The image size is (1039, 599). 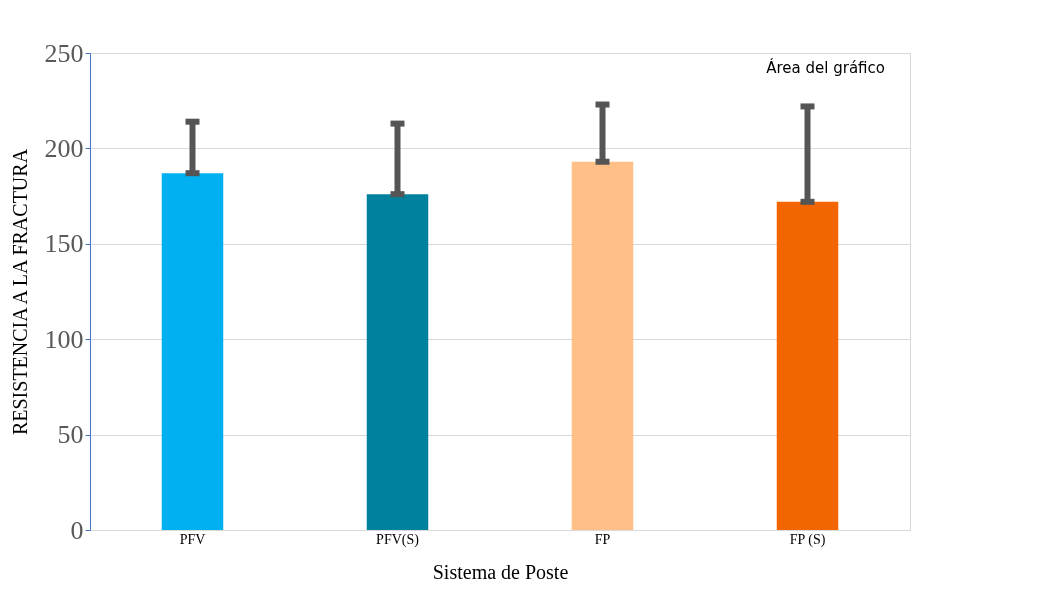 What do you see at coordinates (64, 244) in the screenshot?
I see `y-tick-label: 150` at bounding box center [64, 244].